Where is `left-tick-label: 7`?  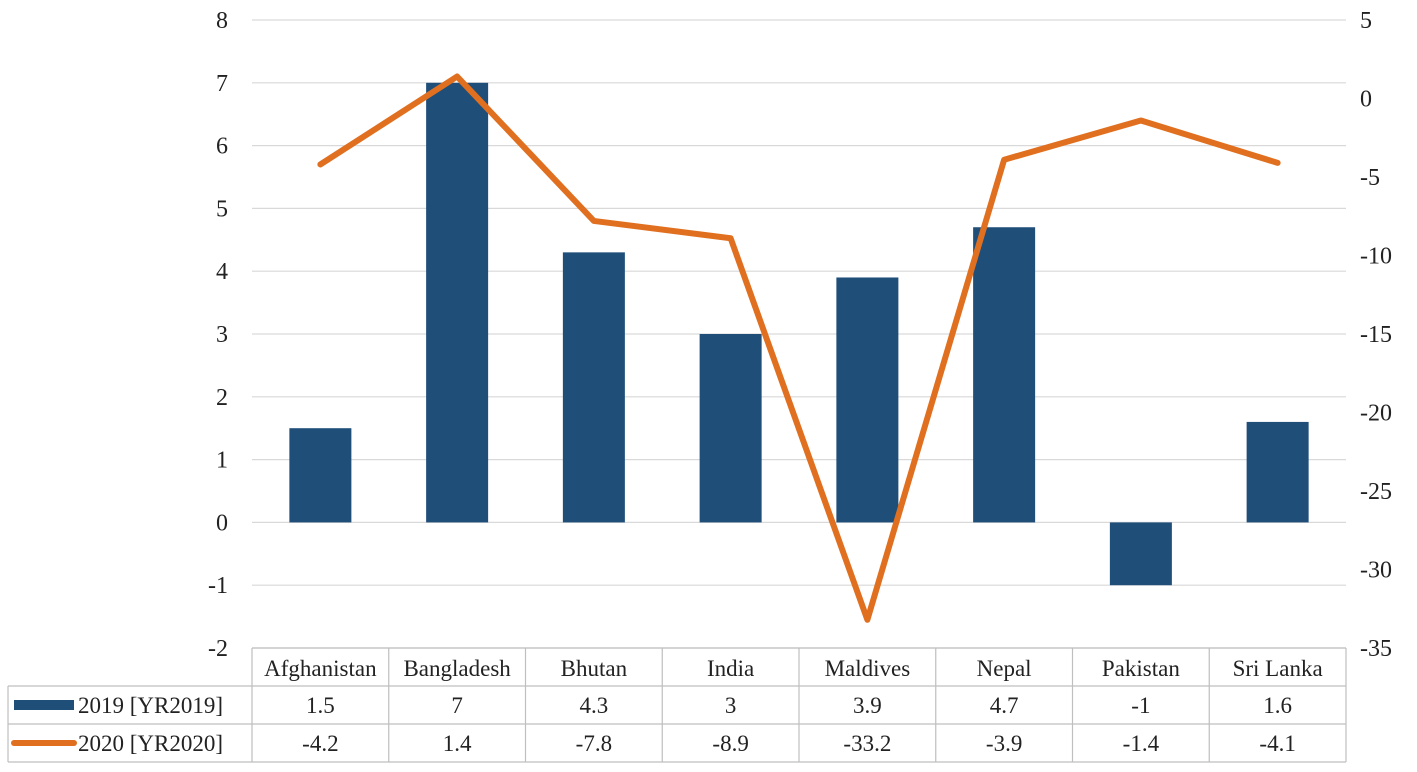
left-tick-label: 7 is located at coordinates (222, 84).